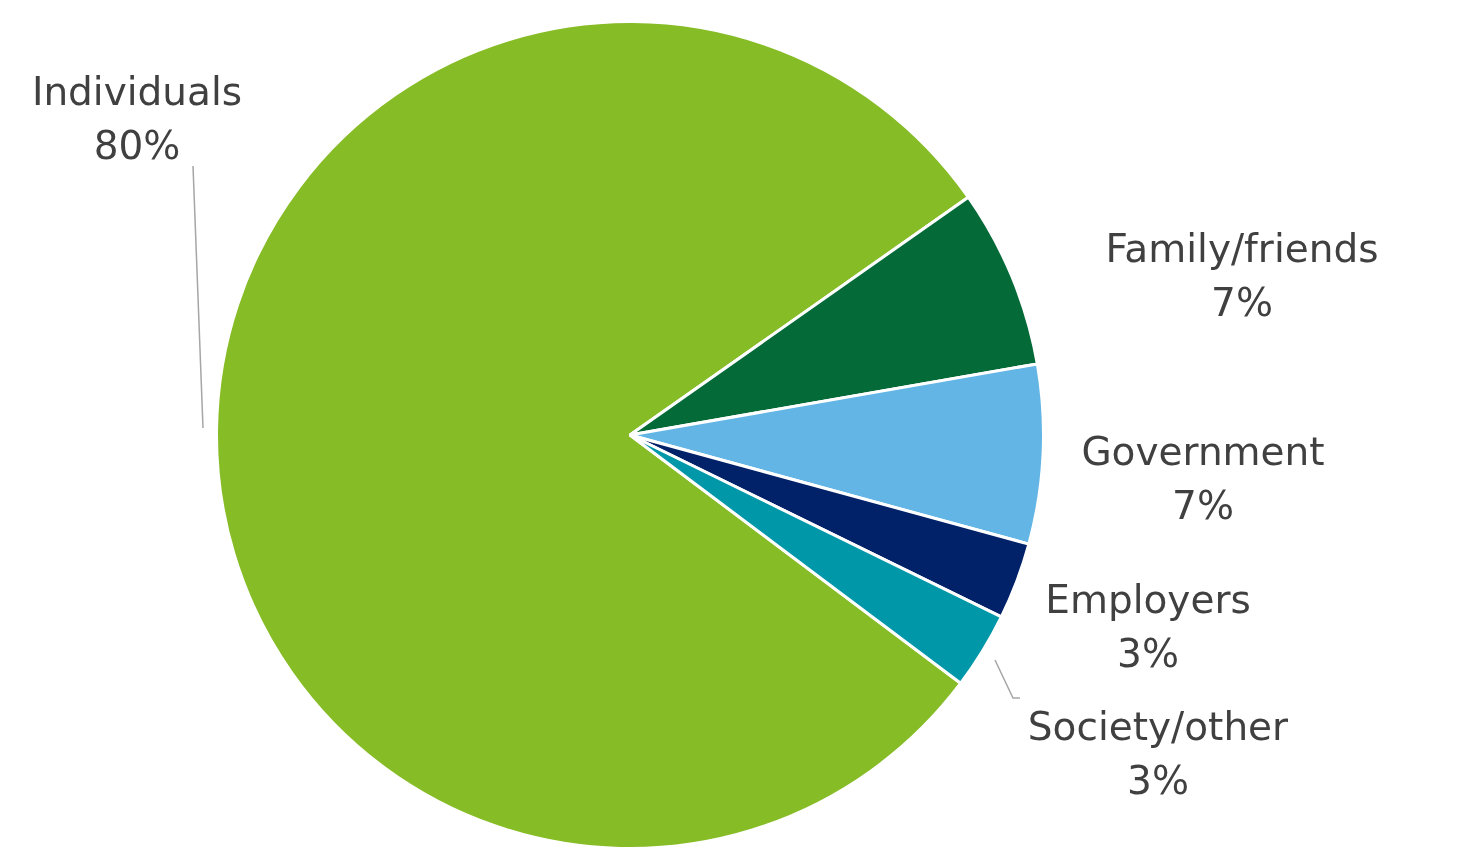 The image size is (1470, 860). Describe the element at coordinates (137, 92) in the screenshot. I see `slice-label: Individuals` at that location.